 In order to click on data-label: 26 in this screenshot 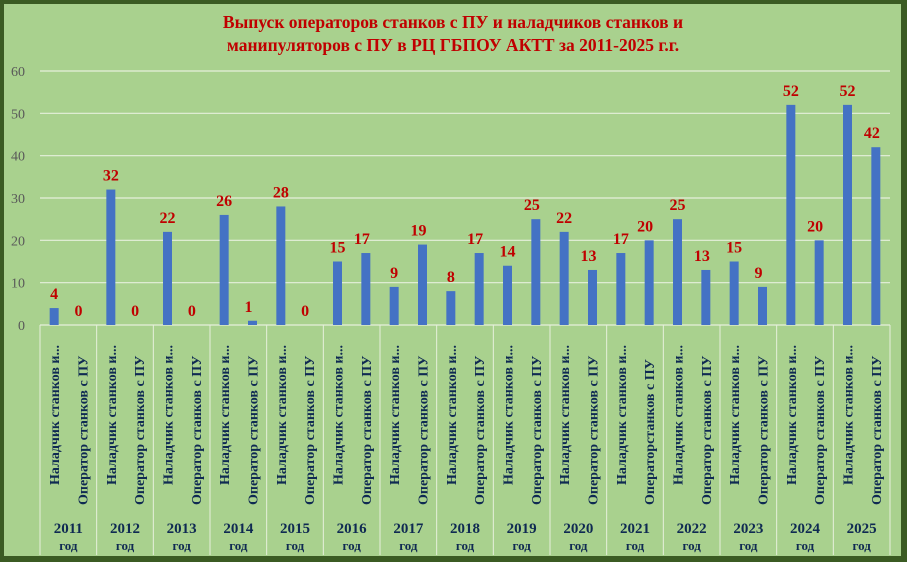, I will do `click(224, 201)`.